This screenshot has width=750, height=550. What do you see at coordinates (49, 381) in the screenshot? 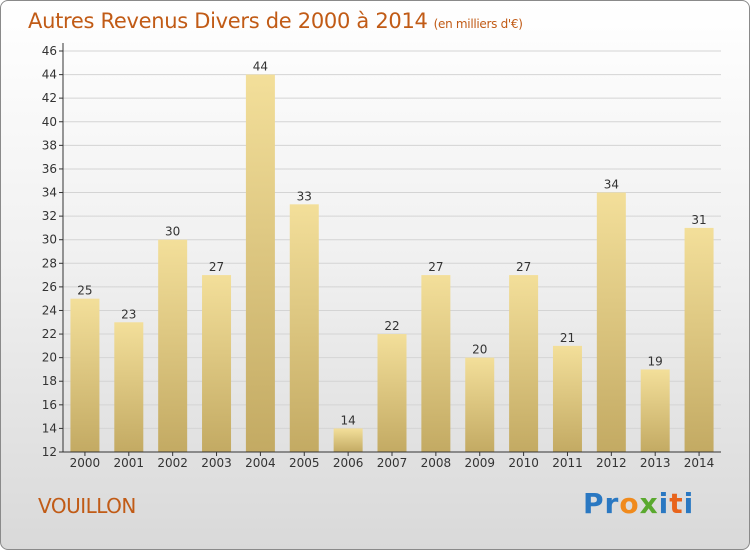
I see `y-tick-label: 18` at bounding box center [49, 381].